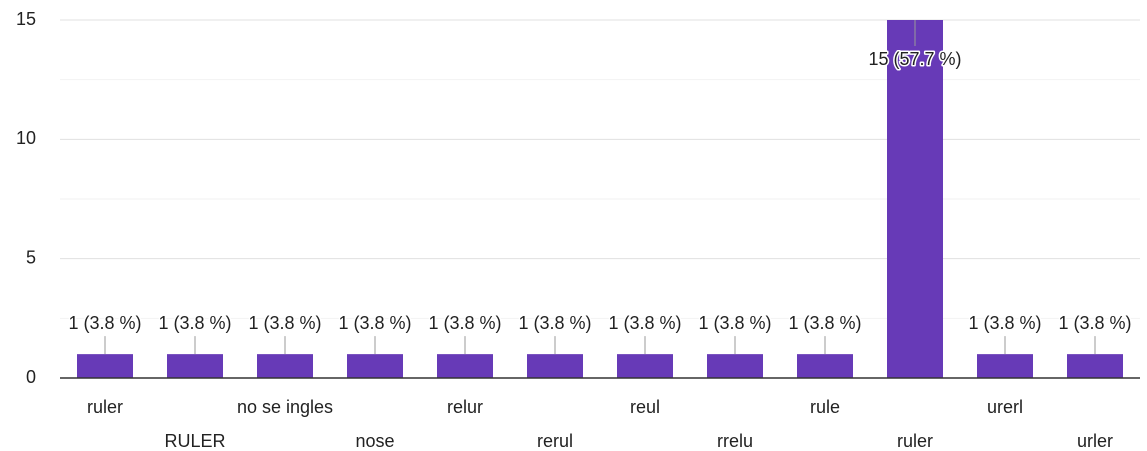 This screenshot has height=451, width=1147. I want to click on y-tick-label: 5, so click(31, 257).